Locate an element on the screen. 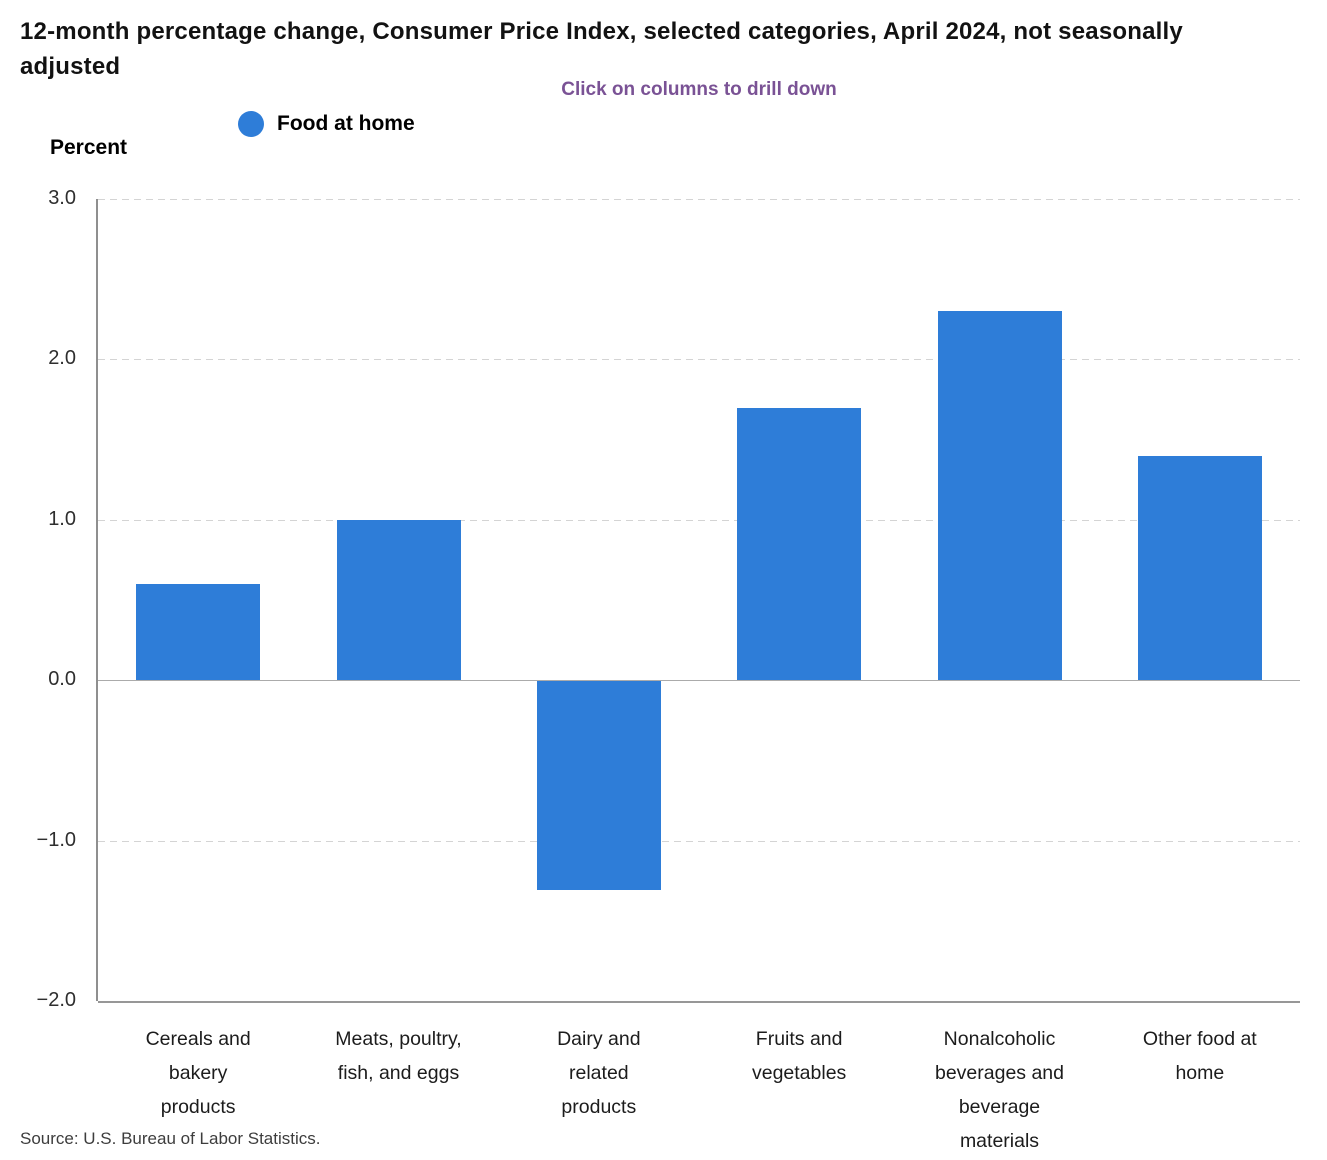 This screenshot has height=1160, width=1327. bar-dairy-and-related-products is located at coordinates (598, 785).